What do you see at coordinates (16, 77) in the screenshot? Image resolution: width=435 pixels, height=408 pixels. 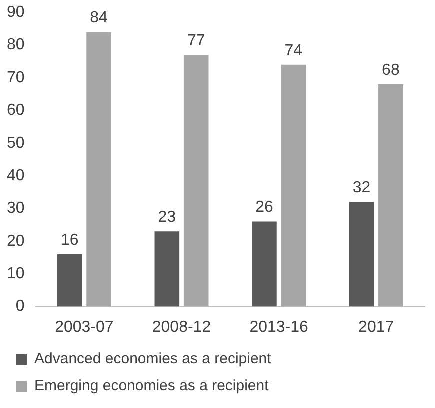 I see `y-tick-label: 70` at bounding box center [16, 77].